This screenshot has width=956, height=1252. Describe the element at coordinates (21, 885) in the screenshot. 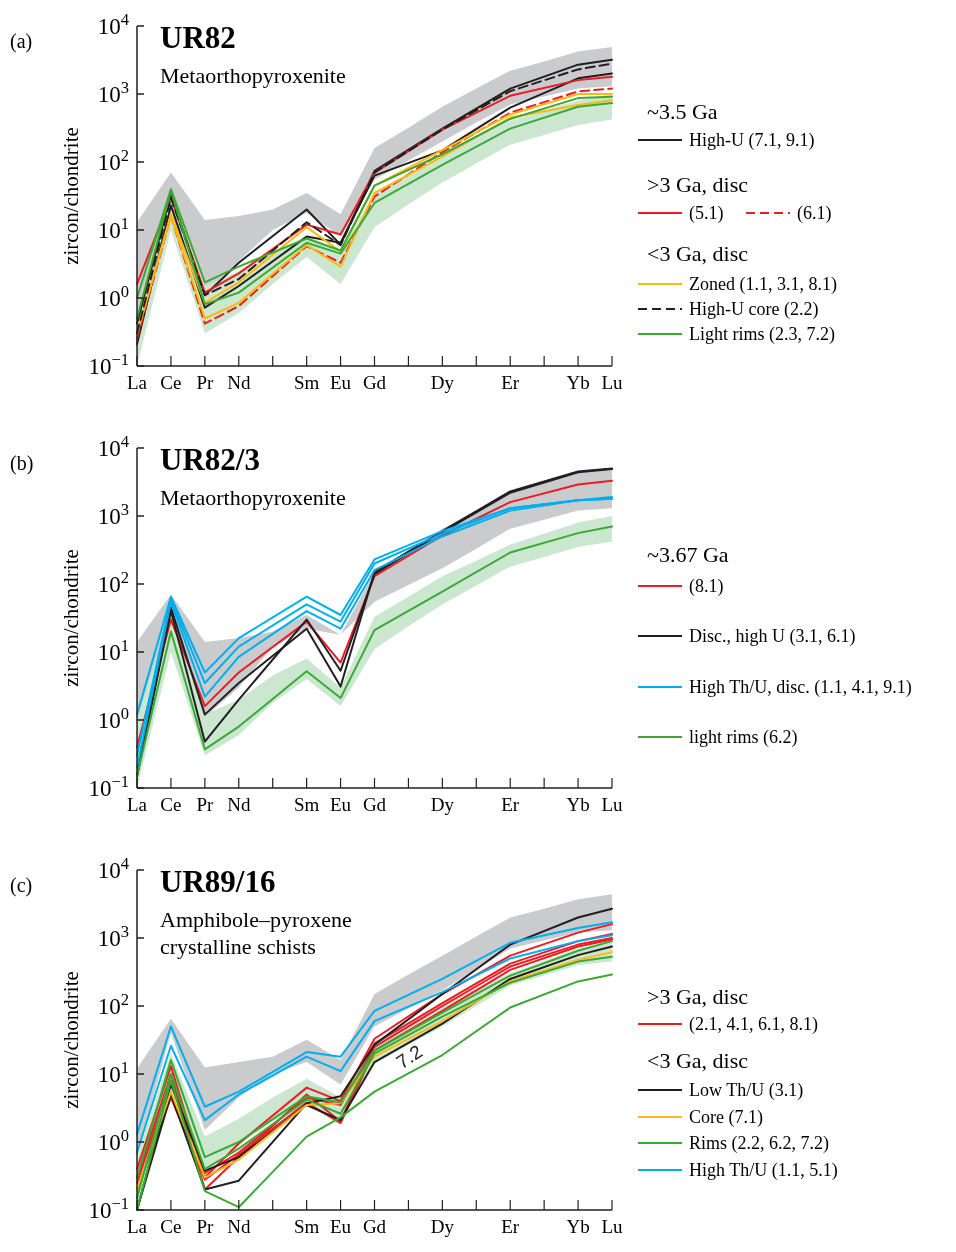

I see `text: (c)` at that location.